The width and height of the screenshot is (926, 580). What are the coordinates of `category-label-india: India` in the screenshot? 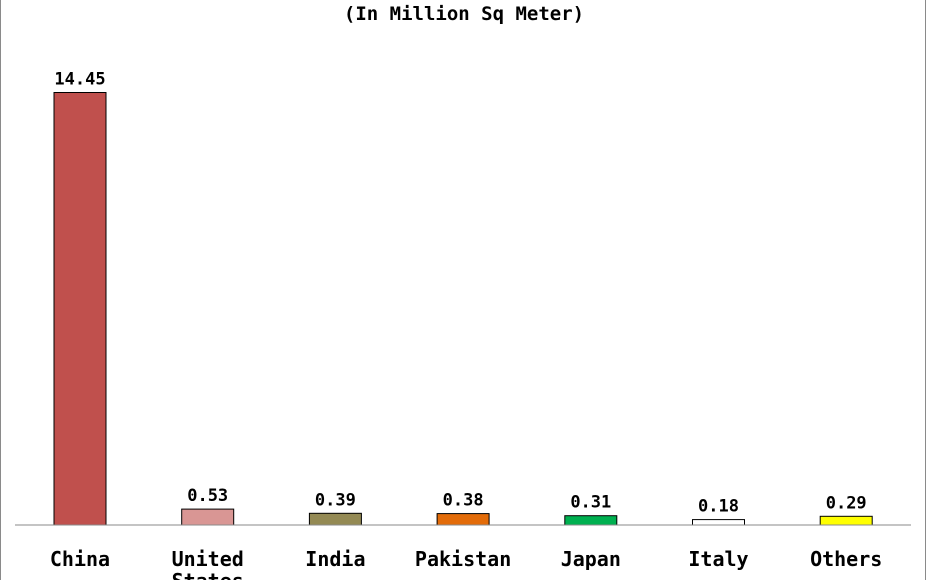 It's located at (335, 559).